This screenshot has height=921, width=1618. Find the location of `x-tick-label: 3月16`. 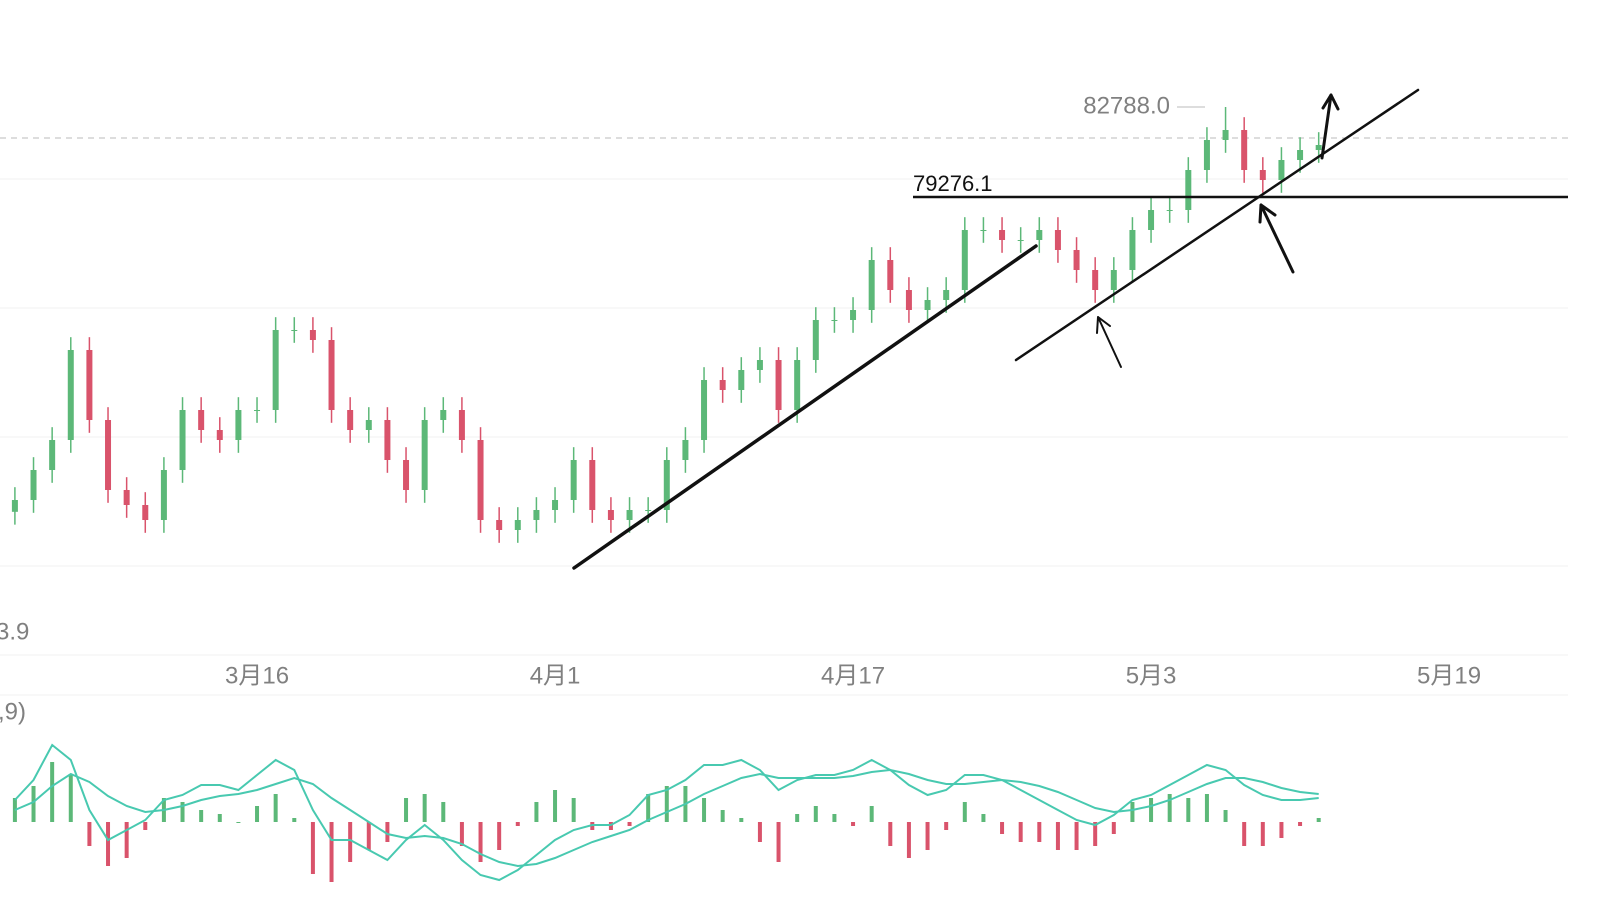

x-tick-label: 3月16 is located at coordinates (257, 675).